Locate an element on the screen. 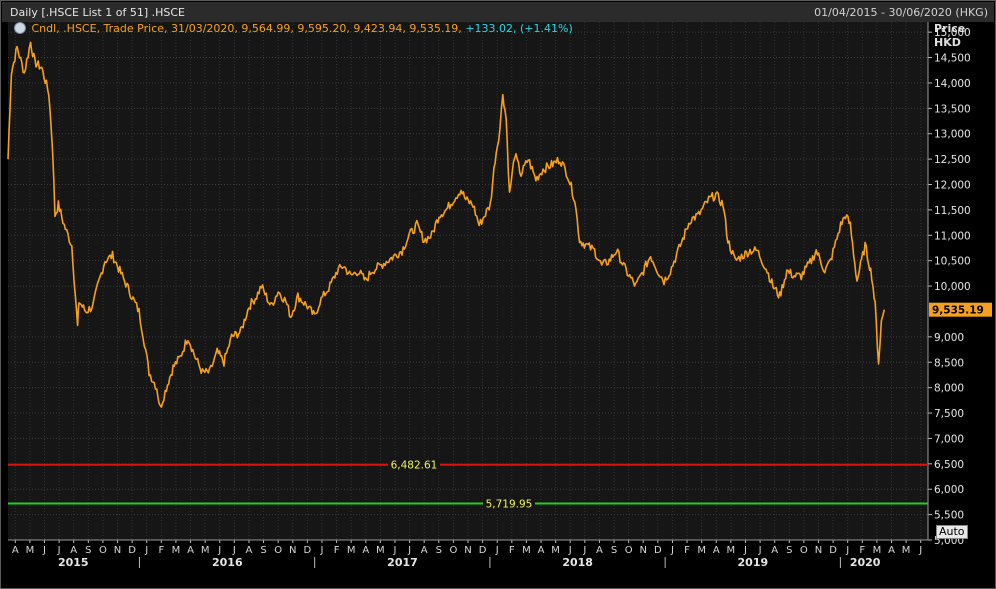 Image resolution: width=996 pixels, height=589 pixels. legend-change: +133.02, (+1.41%) is located at coordinates (519, 28).